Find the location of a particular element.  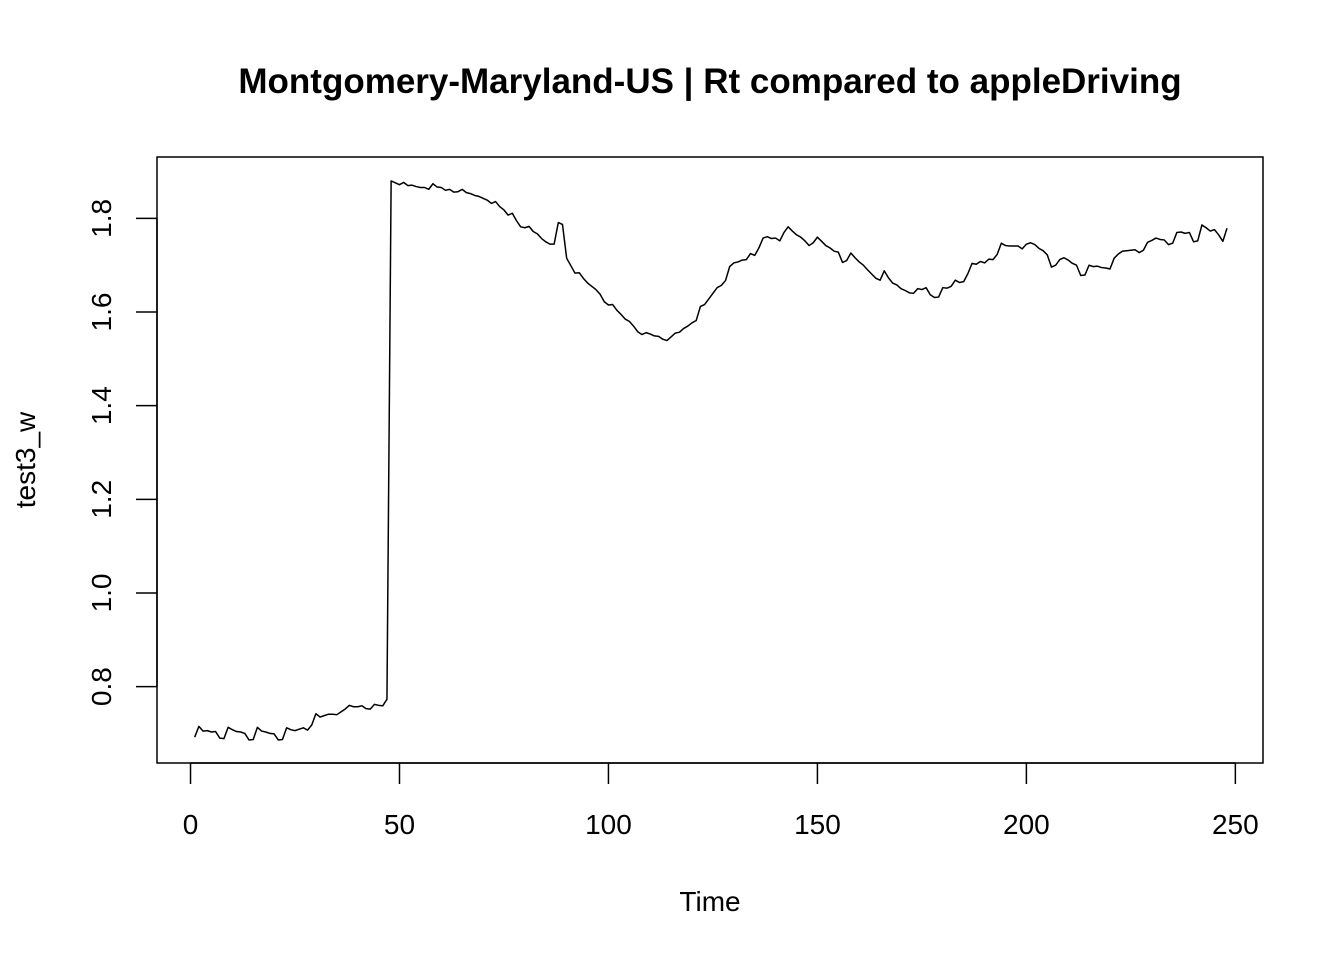

y-tick-label: 1.6 is located at coordinates (101, 312).